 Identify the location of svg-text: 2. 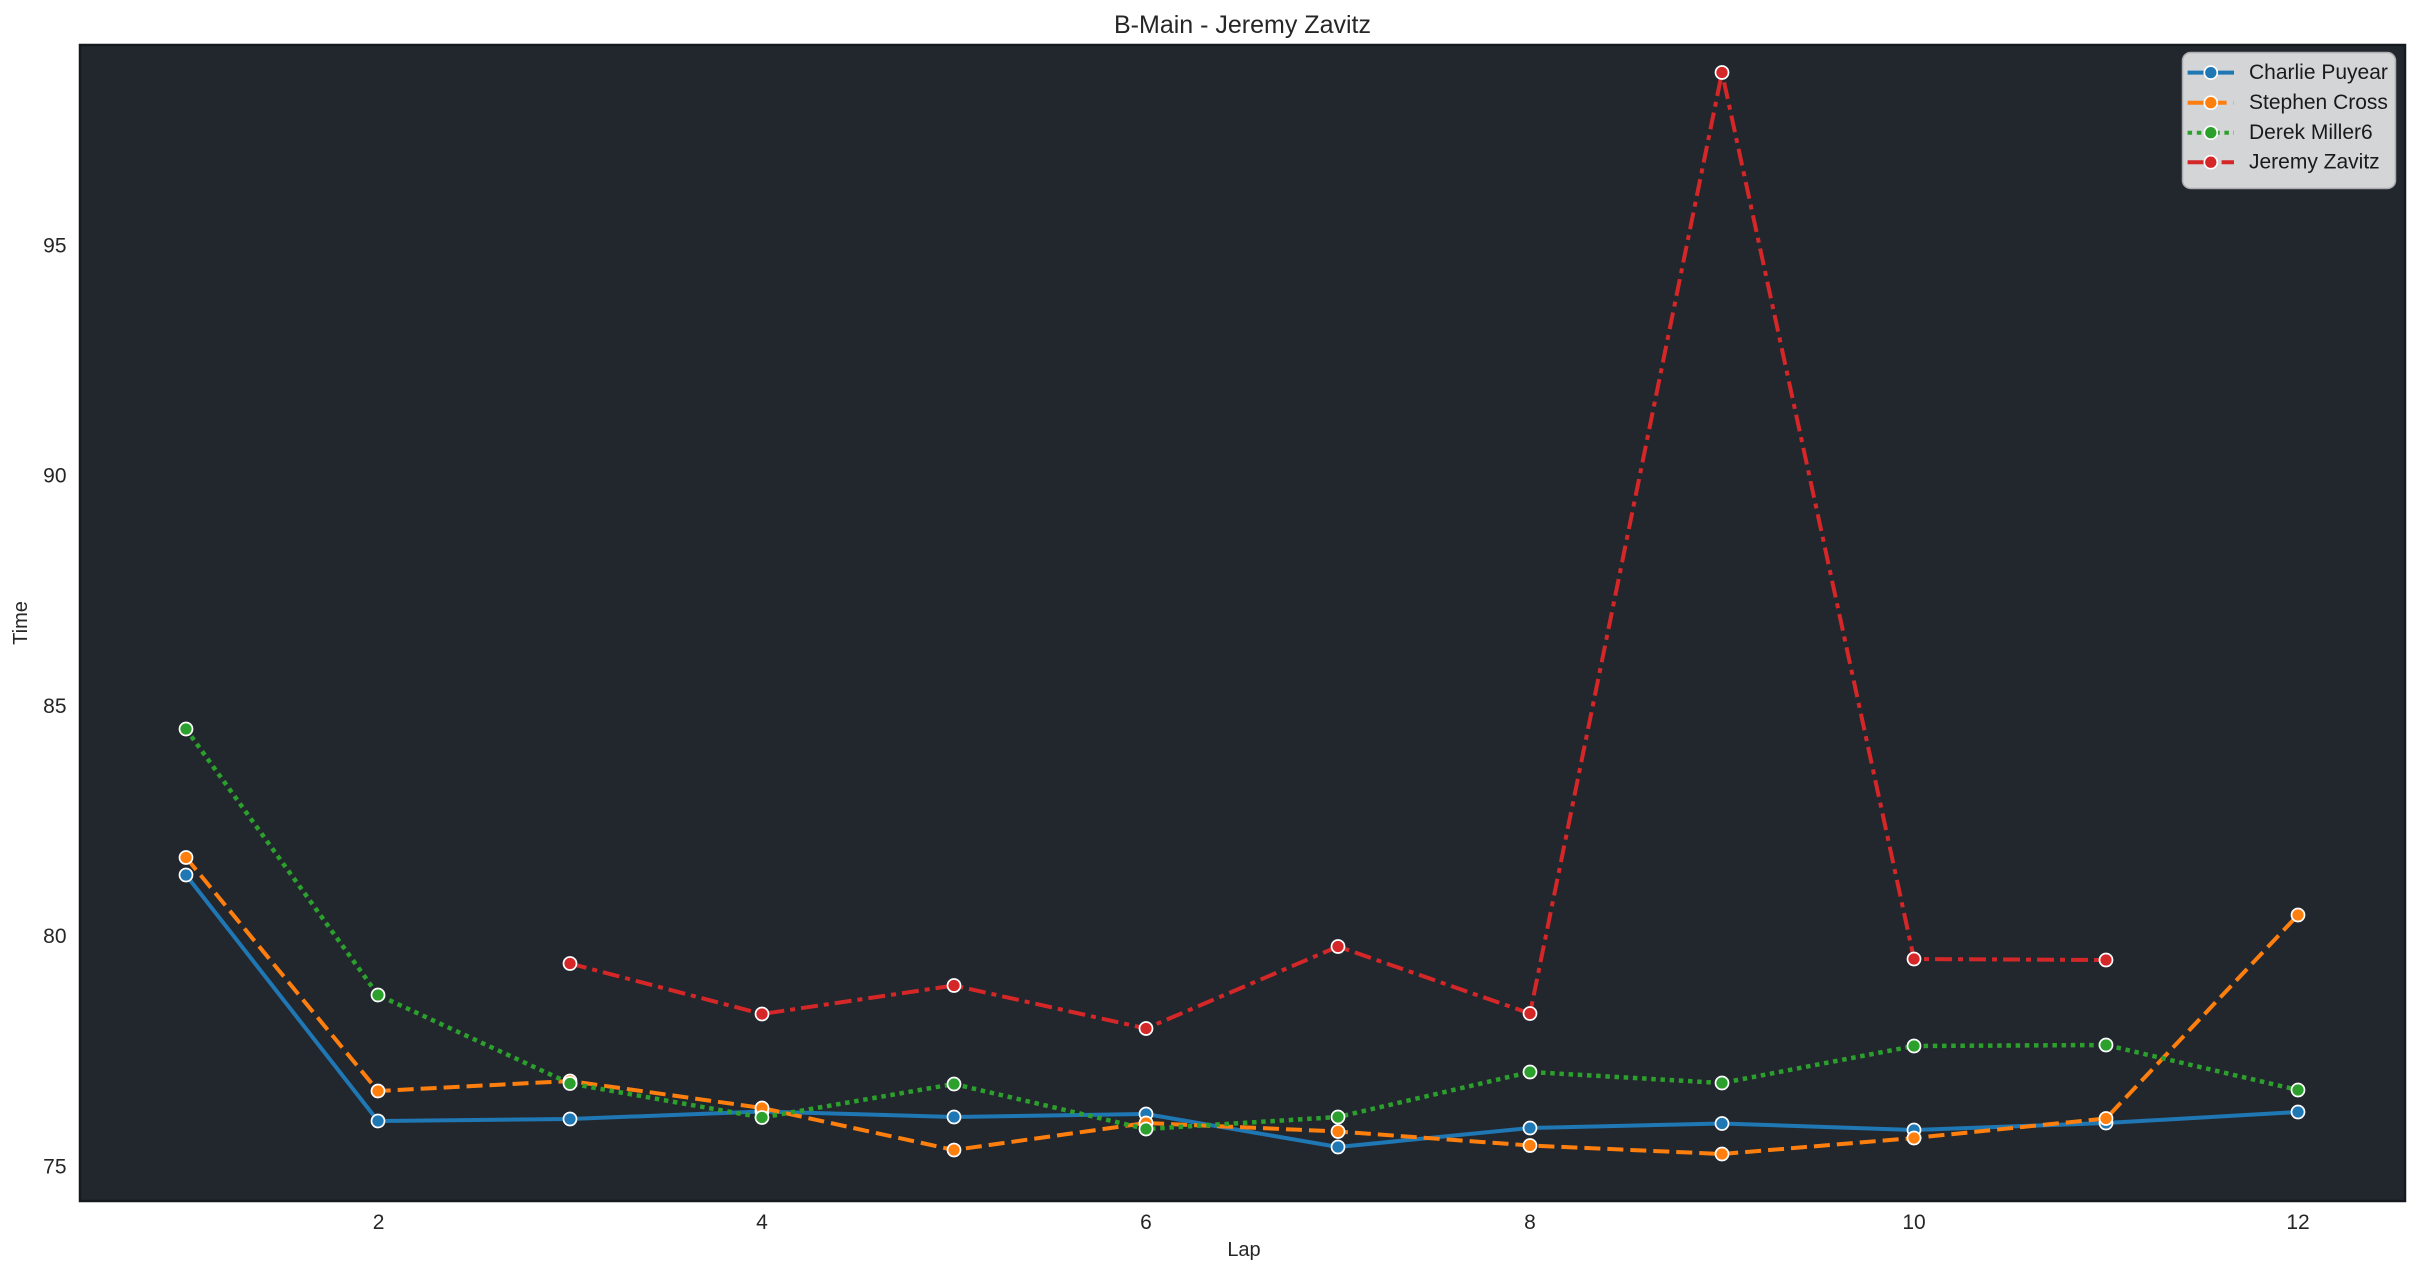
(379, 1222).